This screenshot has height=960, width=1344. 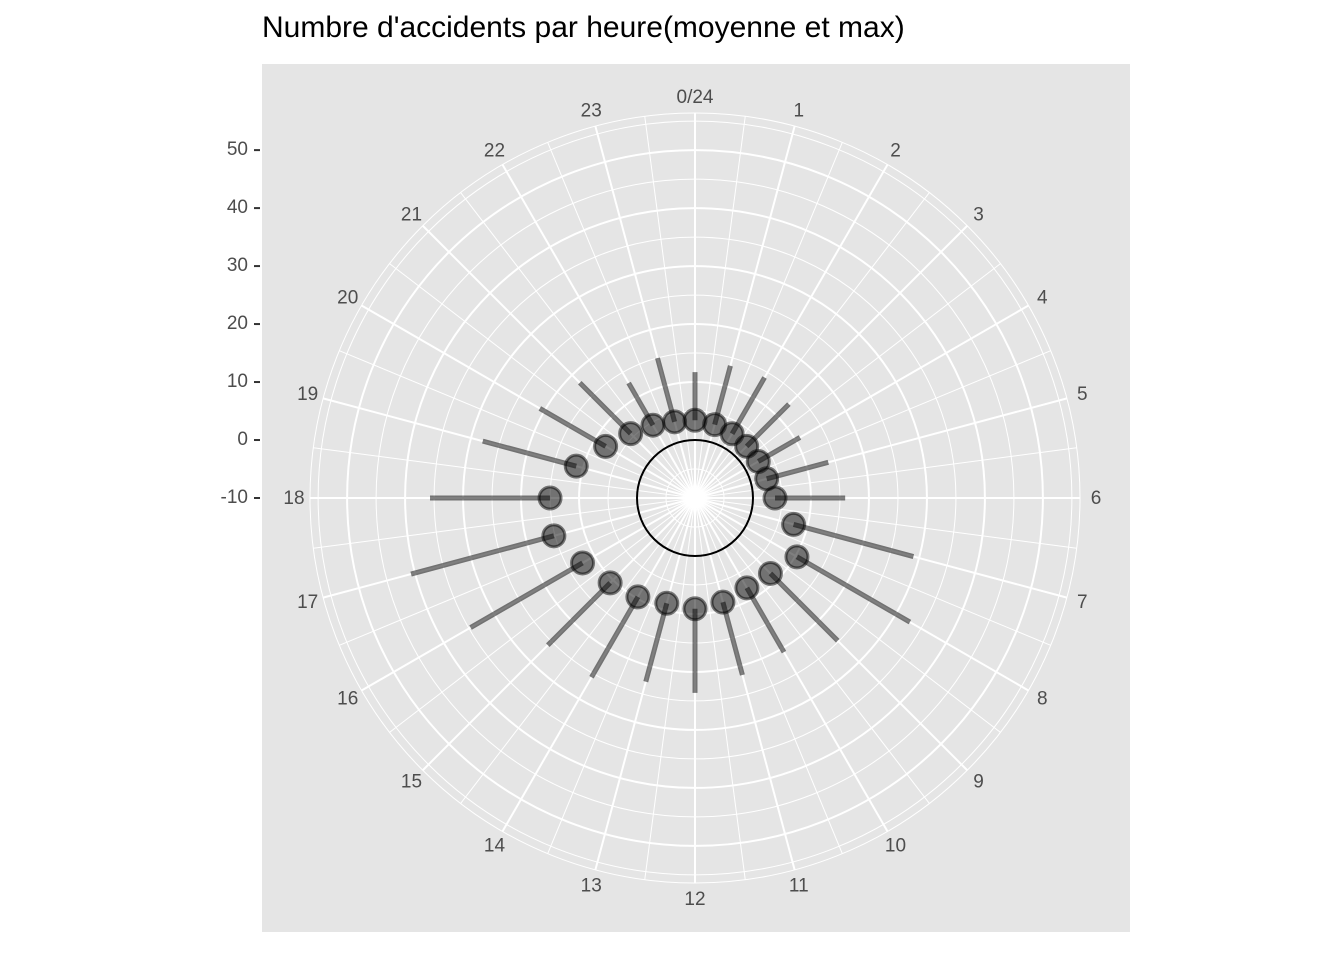 What do you see at coordinates (895, 845) in the screenshot?
I see `x-tick-label: 10` at bounding box center [895, 845].